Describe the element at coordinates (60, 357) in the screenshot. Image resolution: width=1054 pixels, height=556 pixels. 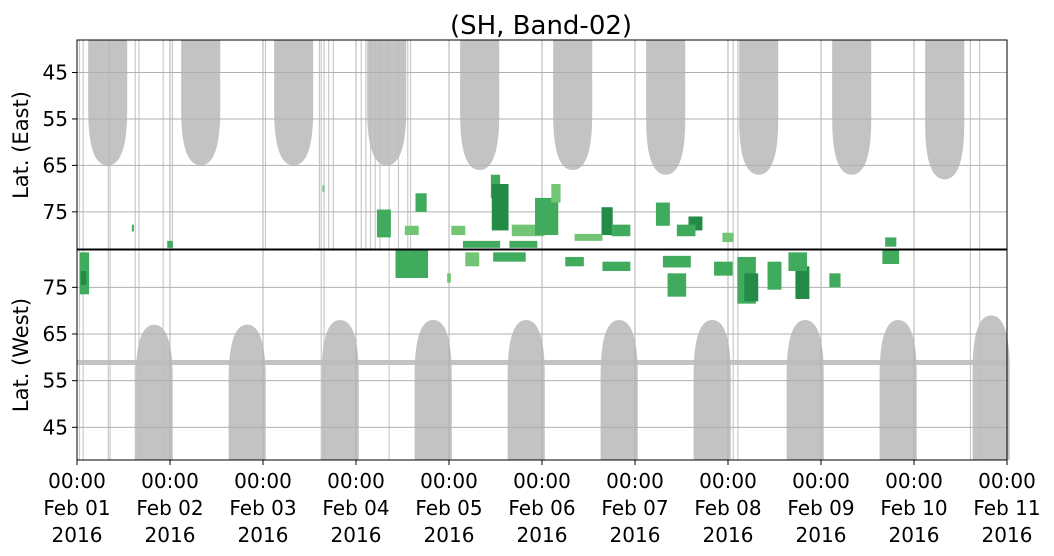
I see `west-y-ticks: 75 65 55 45` at that location.